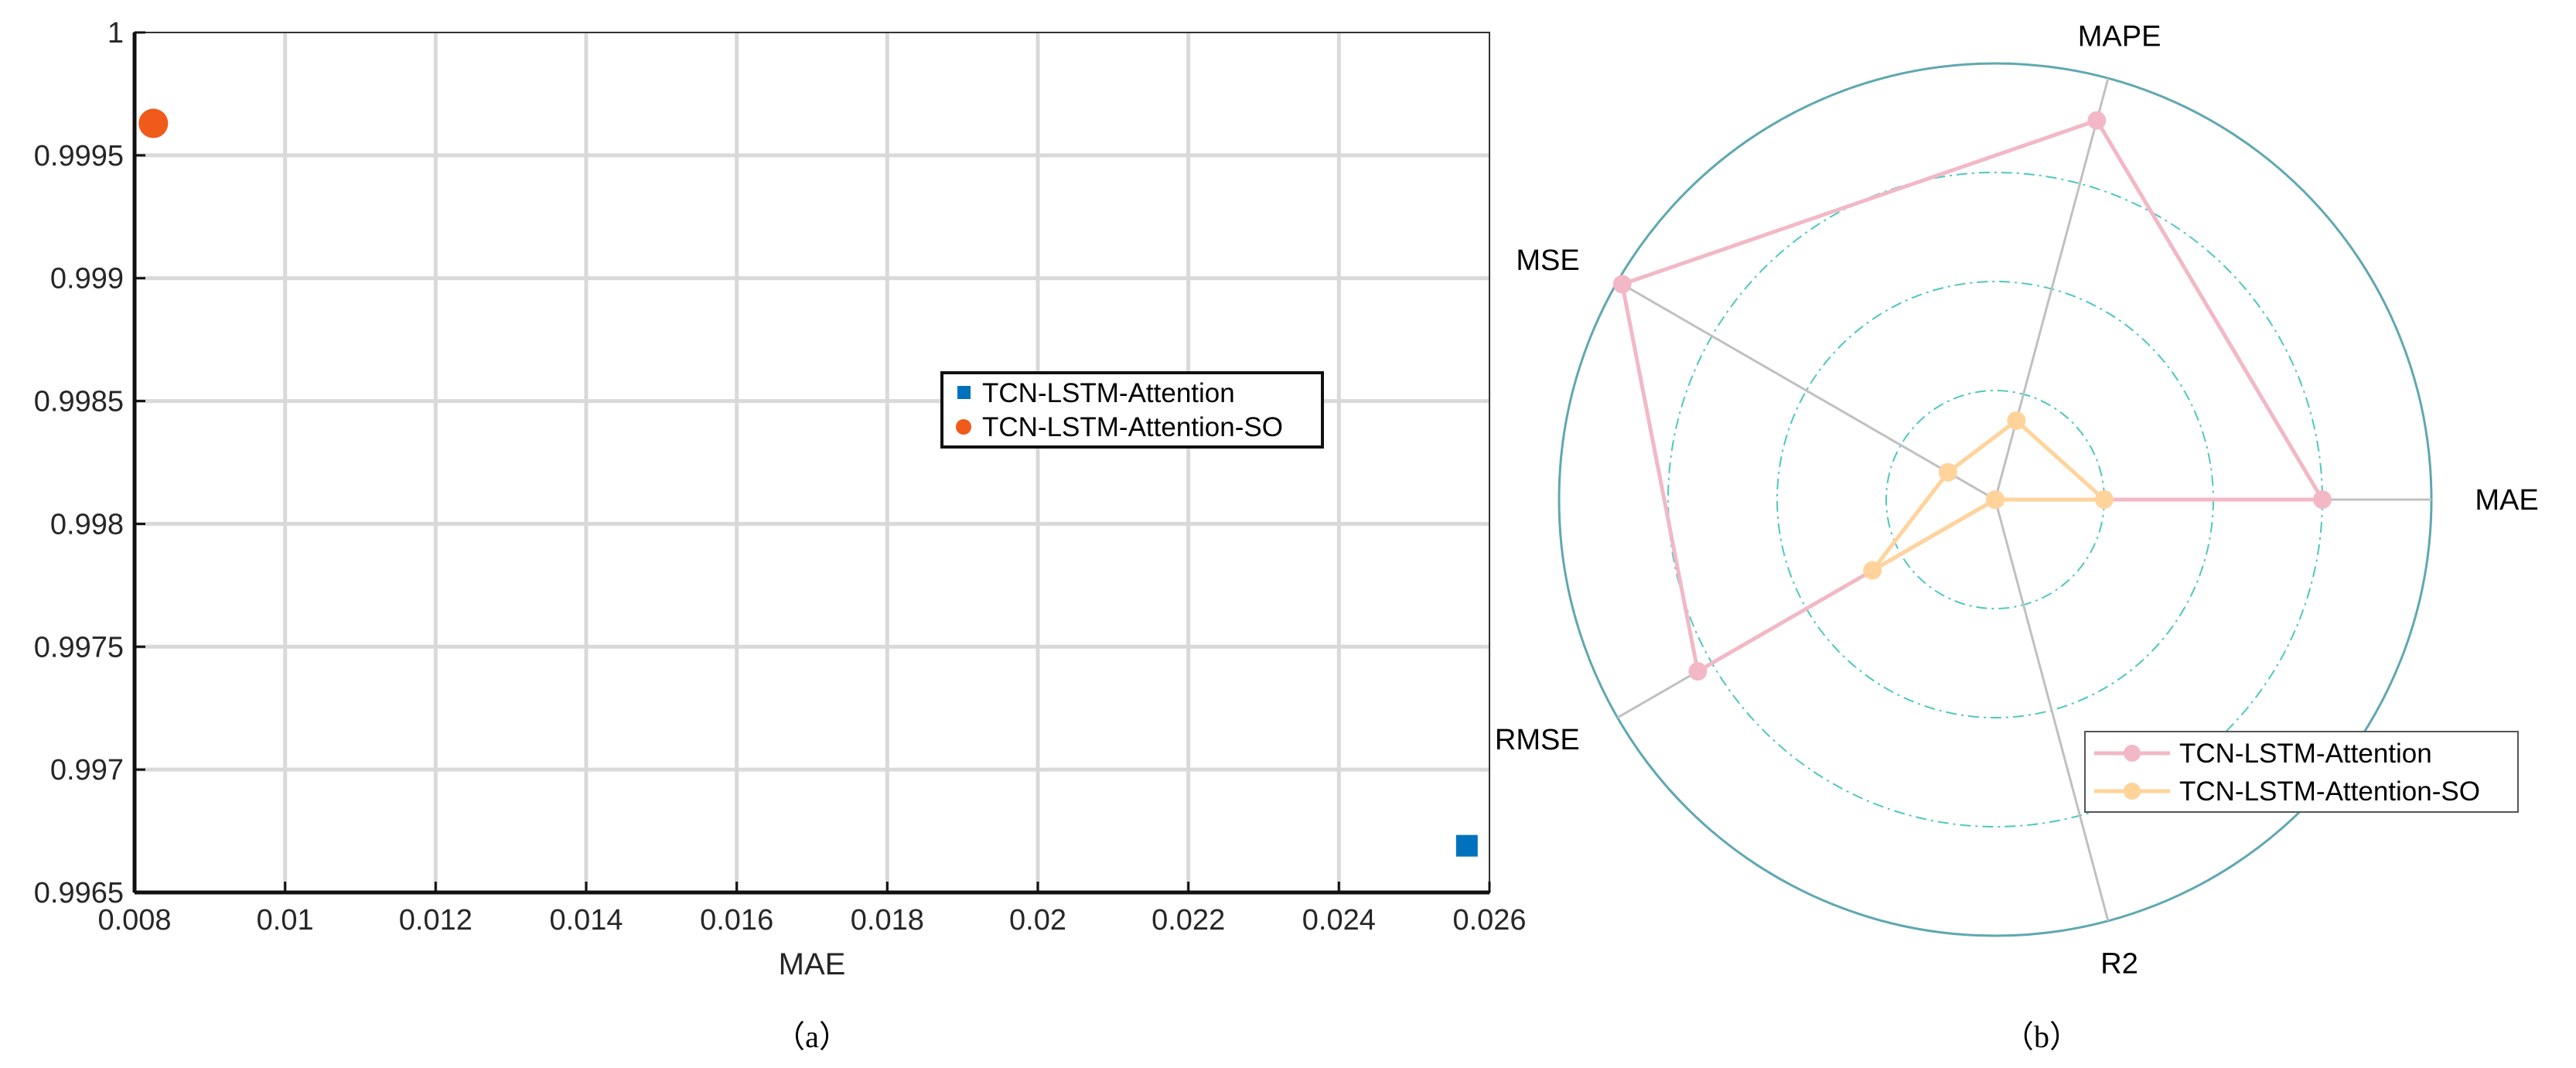 The height and width of the screenshot is (1068, 2576). I want to click on x-tick-label: 0.026, so click(1489, 920).